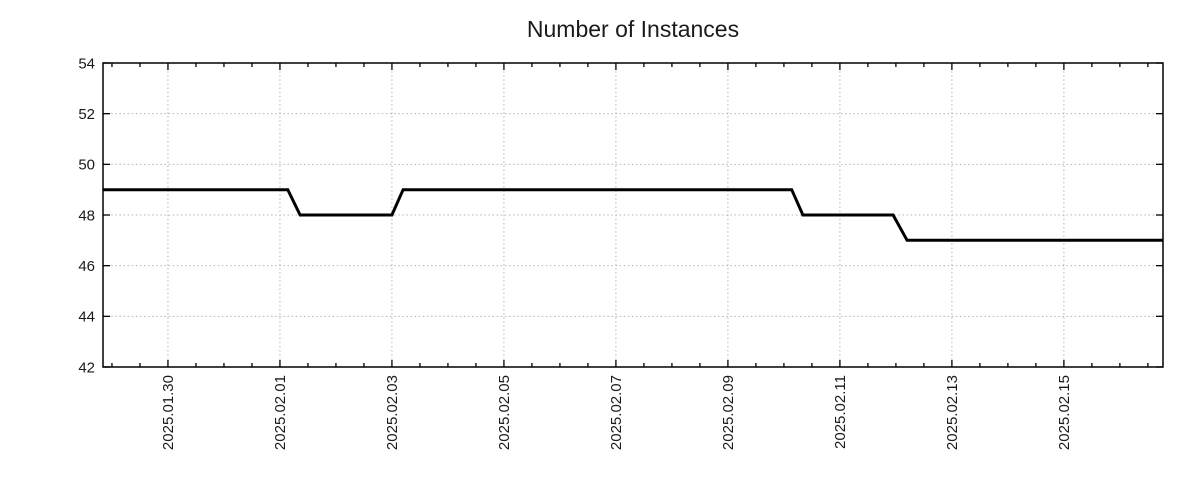 The height and width of the screenshot is (500, 1200). What do you see at coordinates (840, 412) in the screenshot?
I see `x-tick-label: 2025.02.11` at bounding box center [840, 412].